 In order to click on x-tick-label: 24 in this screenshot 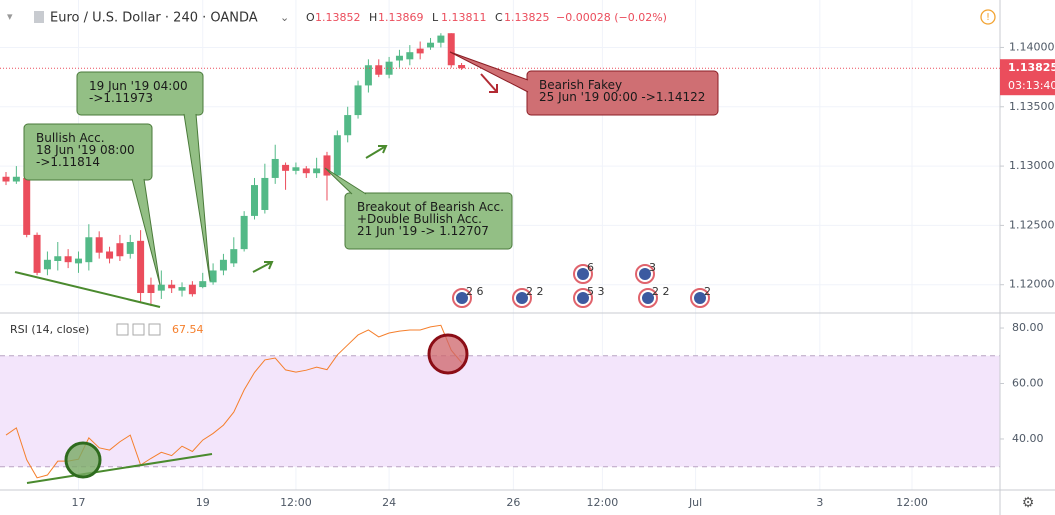, I will do `click(389, 502)`.